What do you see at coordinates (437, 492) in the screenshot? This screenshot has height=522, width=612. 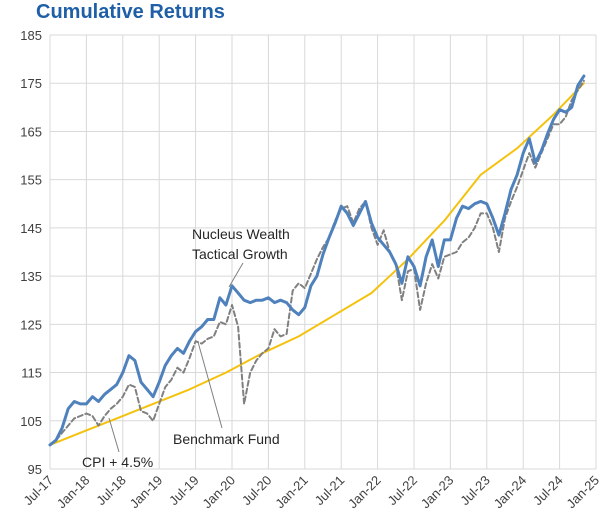 I see `x-tick-label: Jan-23` at bounding box center [437, 492].